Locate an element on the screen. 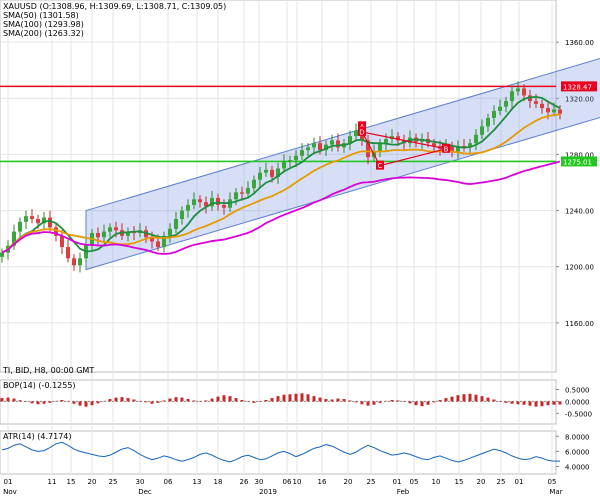  x-tick-label: 06 is located at coordinates (287, 482).